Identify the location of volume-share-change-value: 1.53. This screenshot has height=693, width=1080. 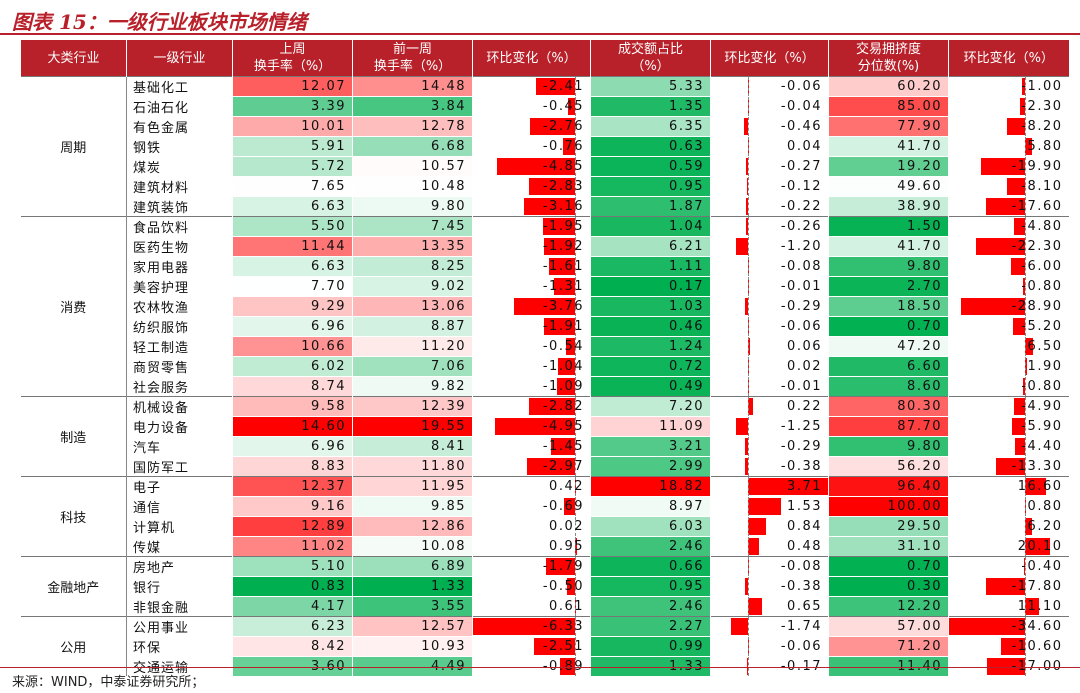
(804, 506).